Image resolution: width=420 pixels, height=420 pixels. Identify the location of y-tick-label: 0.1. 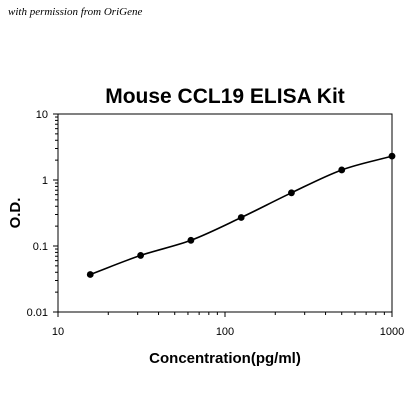
(40, 247).